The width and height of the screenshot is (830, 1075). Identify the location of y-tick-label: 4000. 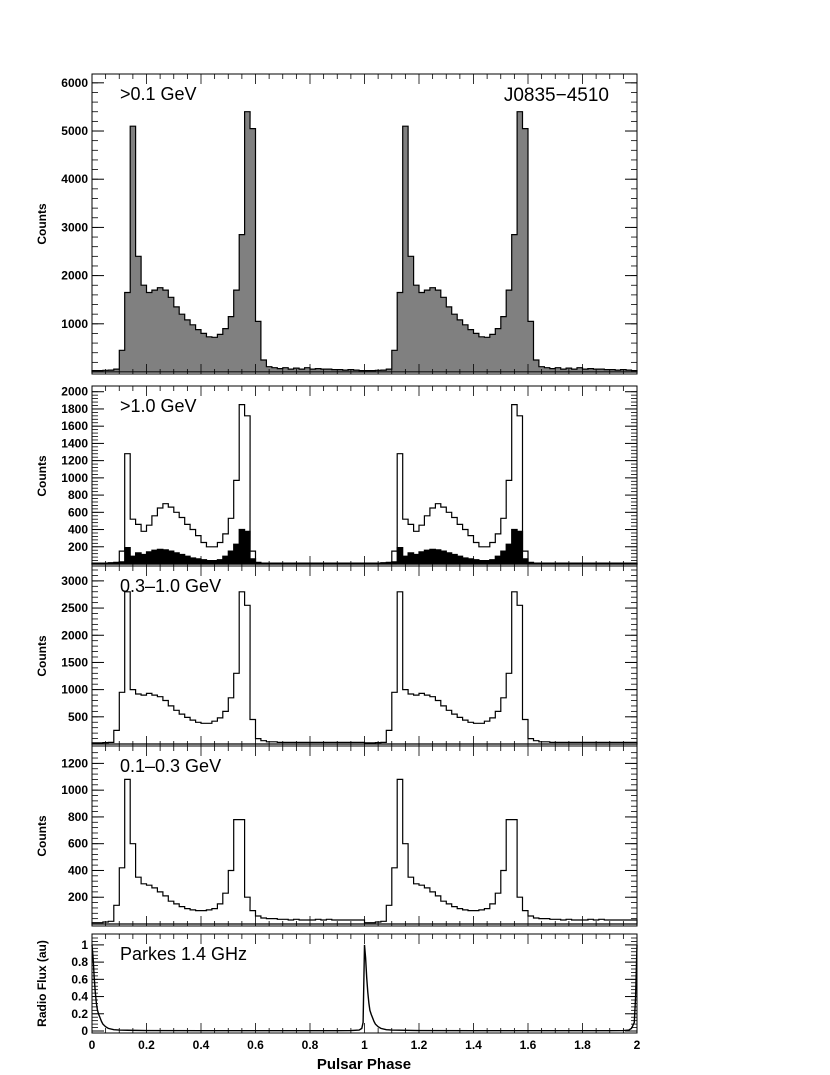
(74, 179).